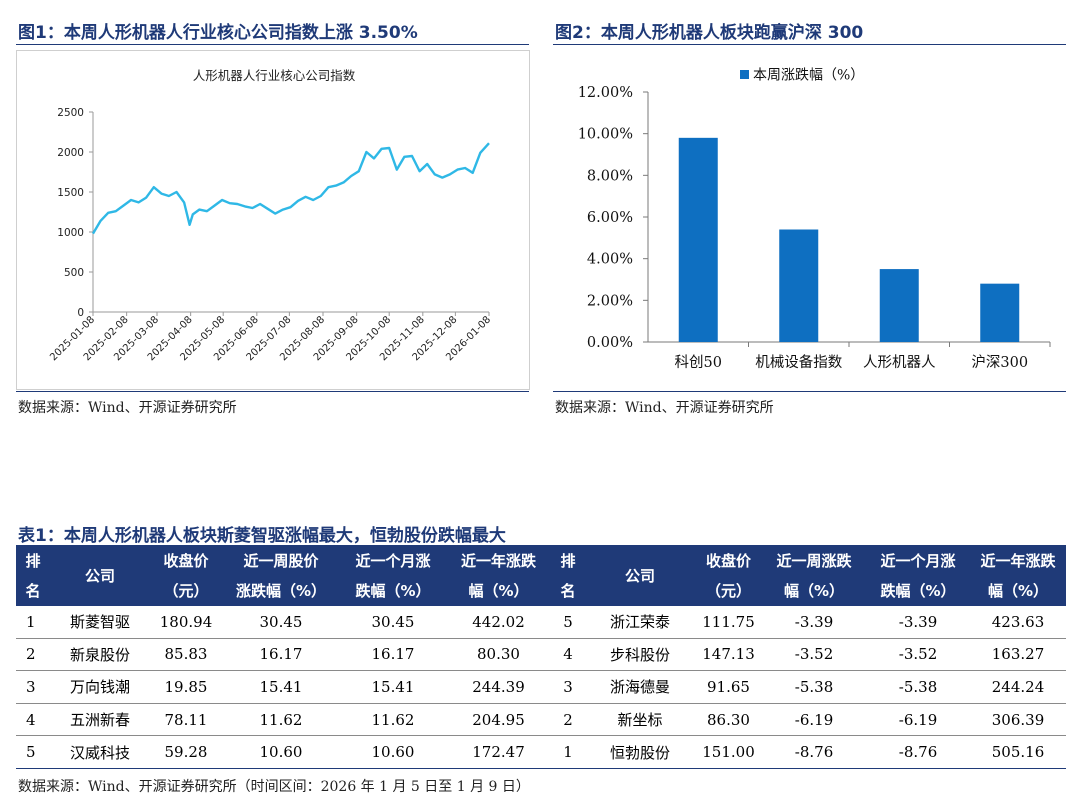 This screenshot has width=1078, height=802. I want to click on table-cell: 244.39, so click(498, 687).